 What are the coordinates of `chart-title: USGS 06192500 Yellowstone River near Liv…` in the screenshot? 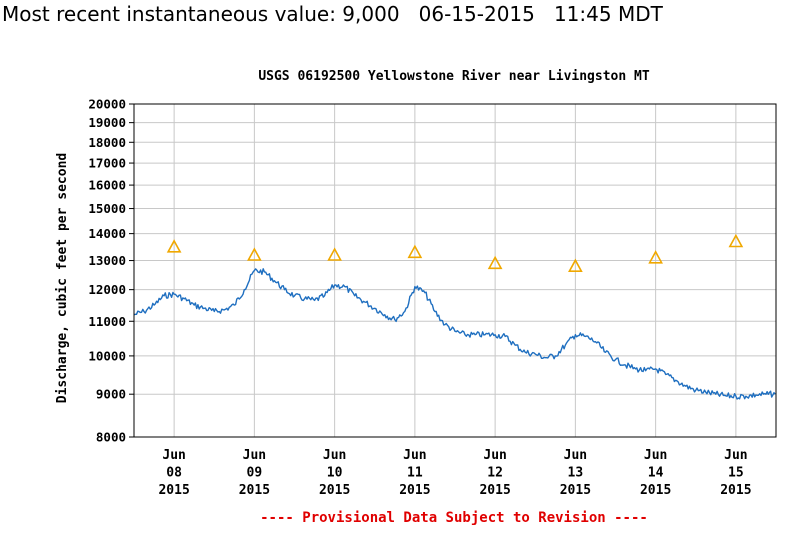 It's located at (454, 76).